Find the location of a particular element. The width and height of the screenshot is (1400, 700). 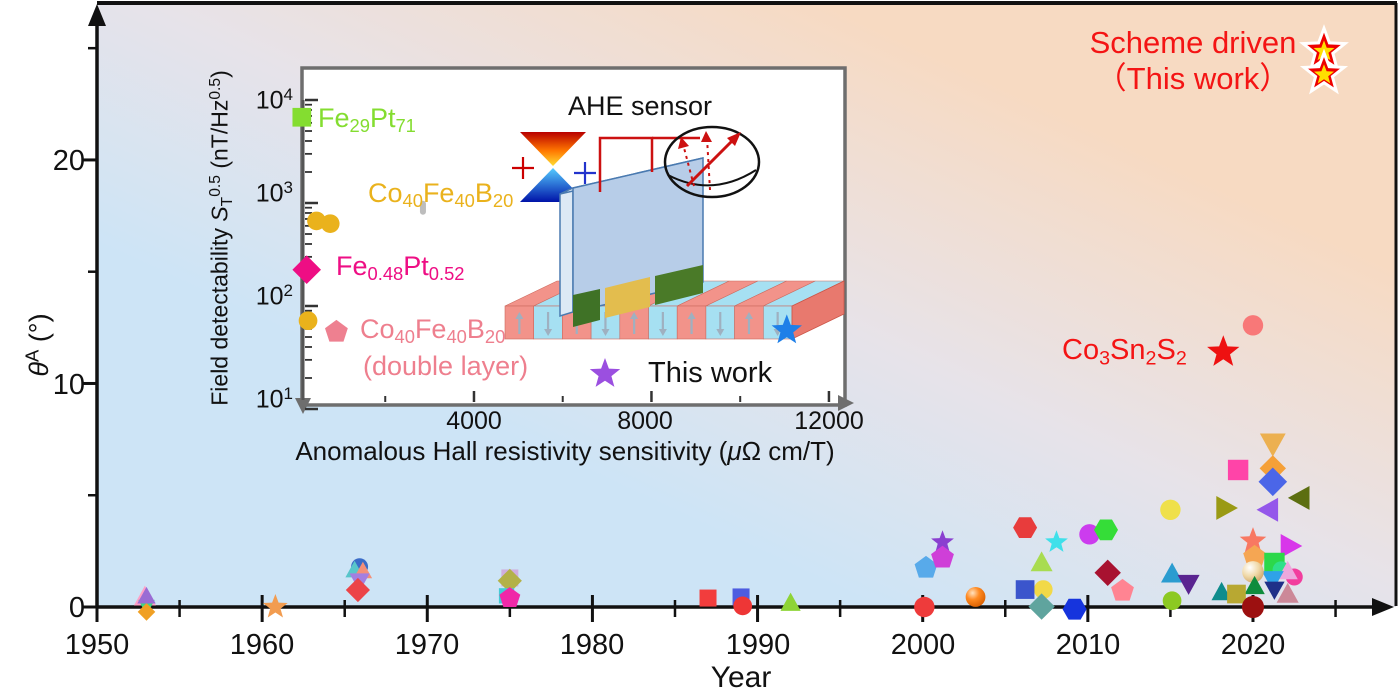

inset-y-tick-label-1e1: 10¹ is located at coordinates (274, 399).